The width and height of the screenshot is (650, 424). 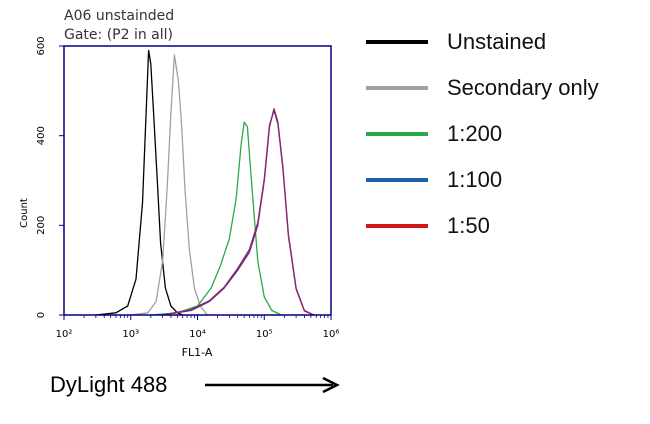 I want to click on y-axis-ticks: 0 200 400 600, so click(x=50, y=177).